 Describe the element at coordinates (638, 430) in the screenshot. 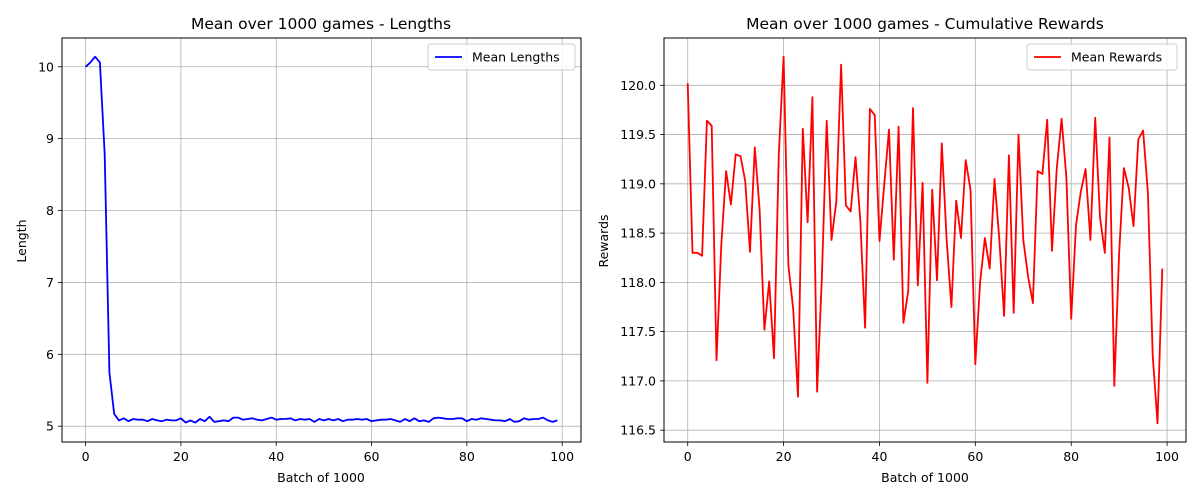

I see `y-tick-label: 116.5` at that location.